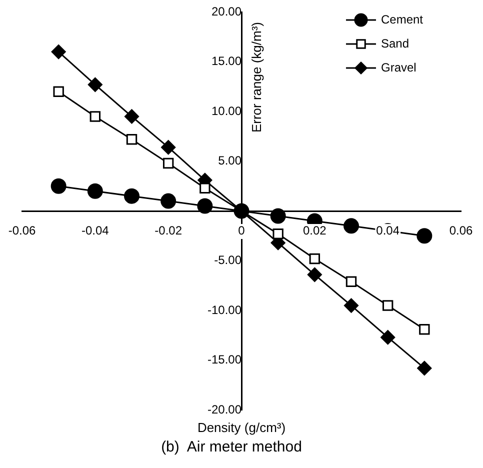 This screenshot has width=483, height=468. Describe the element at coordinates (22, 230) in the screenshot. I see `x-tick-label: -0.06` at that location.